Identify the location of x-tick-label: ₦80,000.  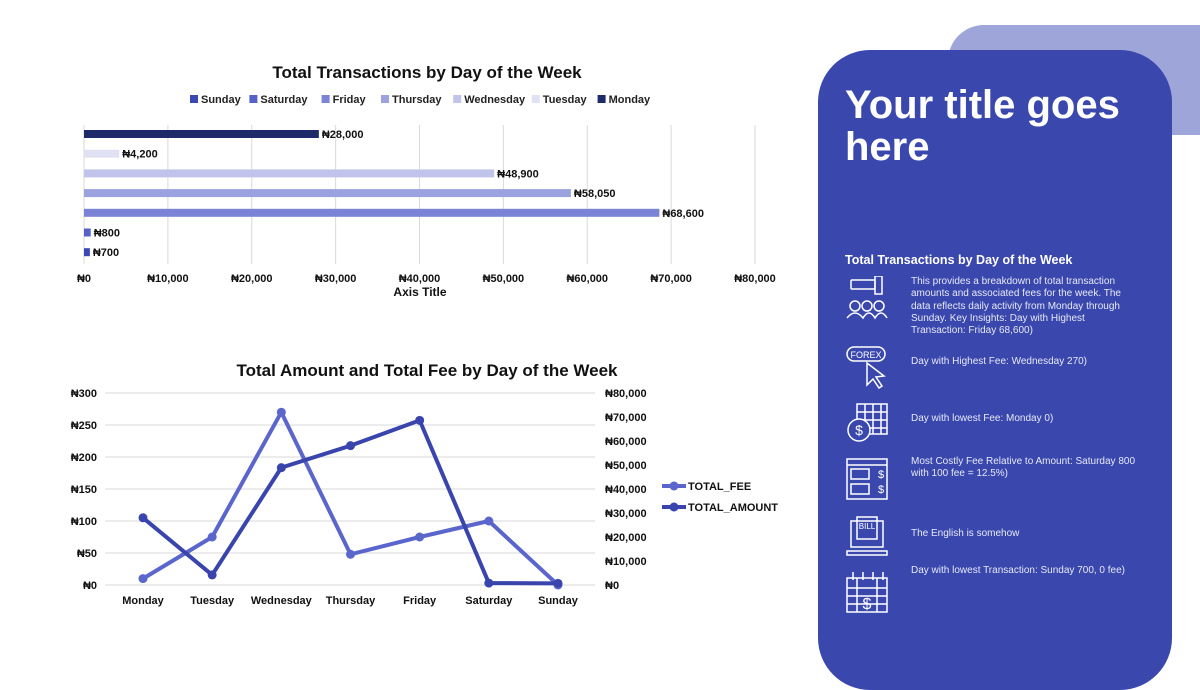
(755, 279).